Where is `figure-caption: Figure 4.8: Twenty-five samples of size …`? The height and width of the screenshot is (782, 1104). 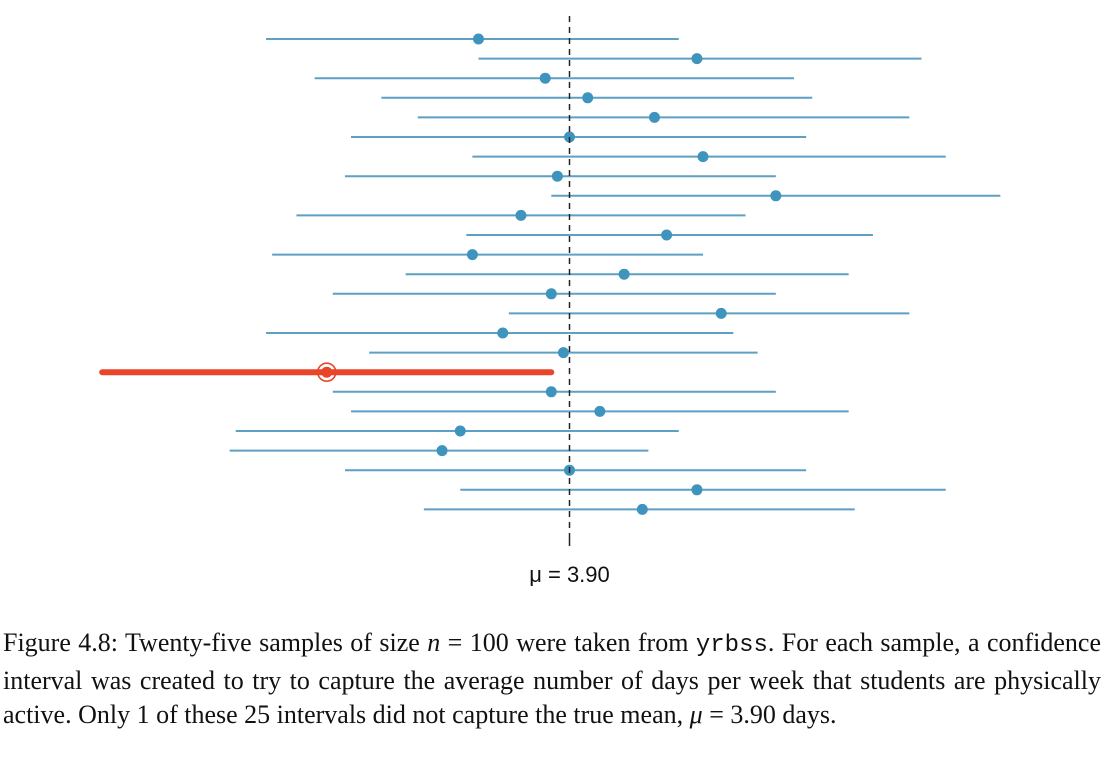
figure-caption: Figure 4.8: Twenty-five samples of size … is located at coordinates (552, 679).